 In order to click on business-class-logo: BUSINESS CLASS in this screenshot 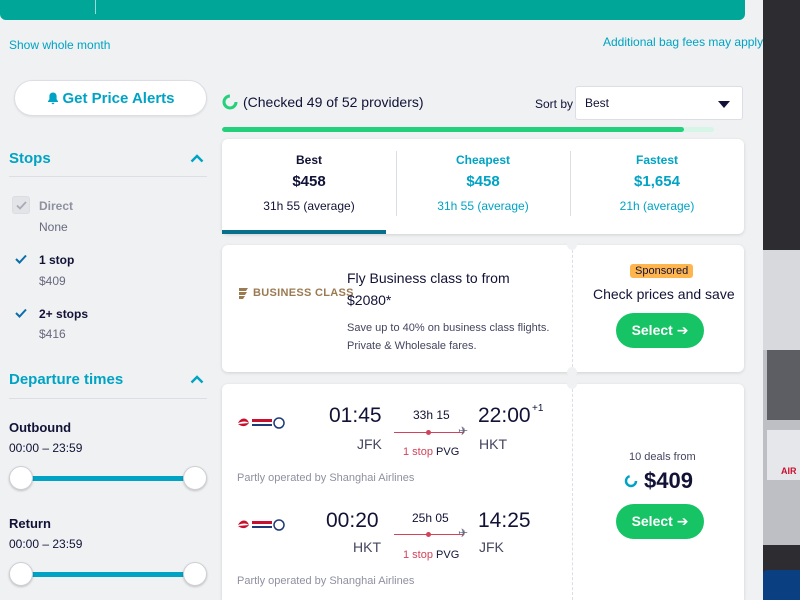, I will do `click(296, 293)`.